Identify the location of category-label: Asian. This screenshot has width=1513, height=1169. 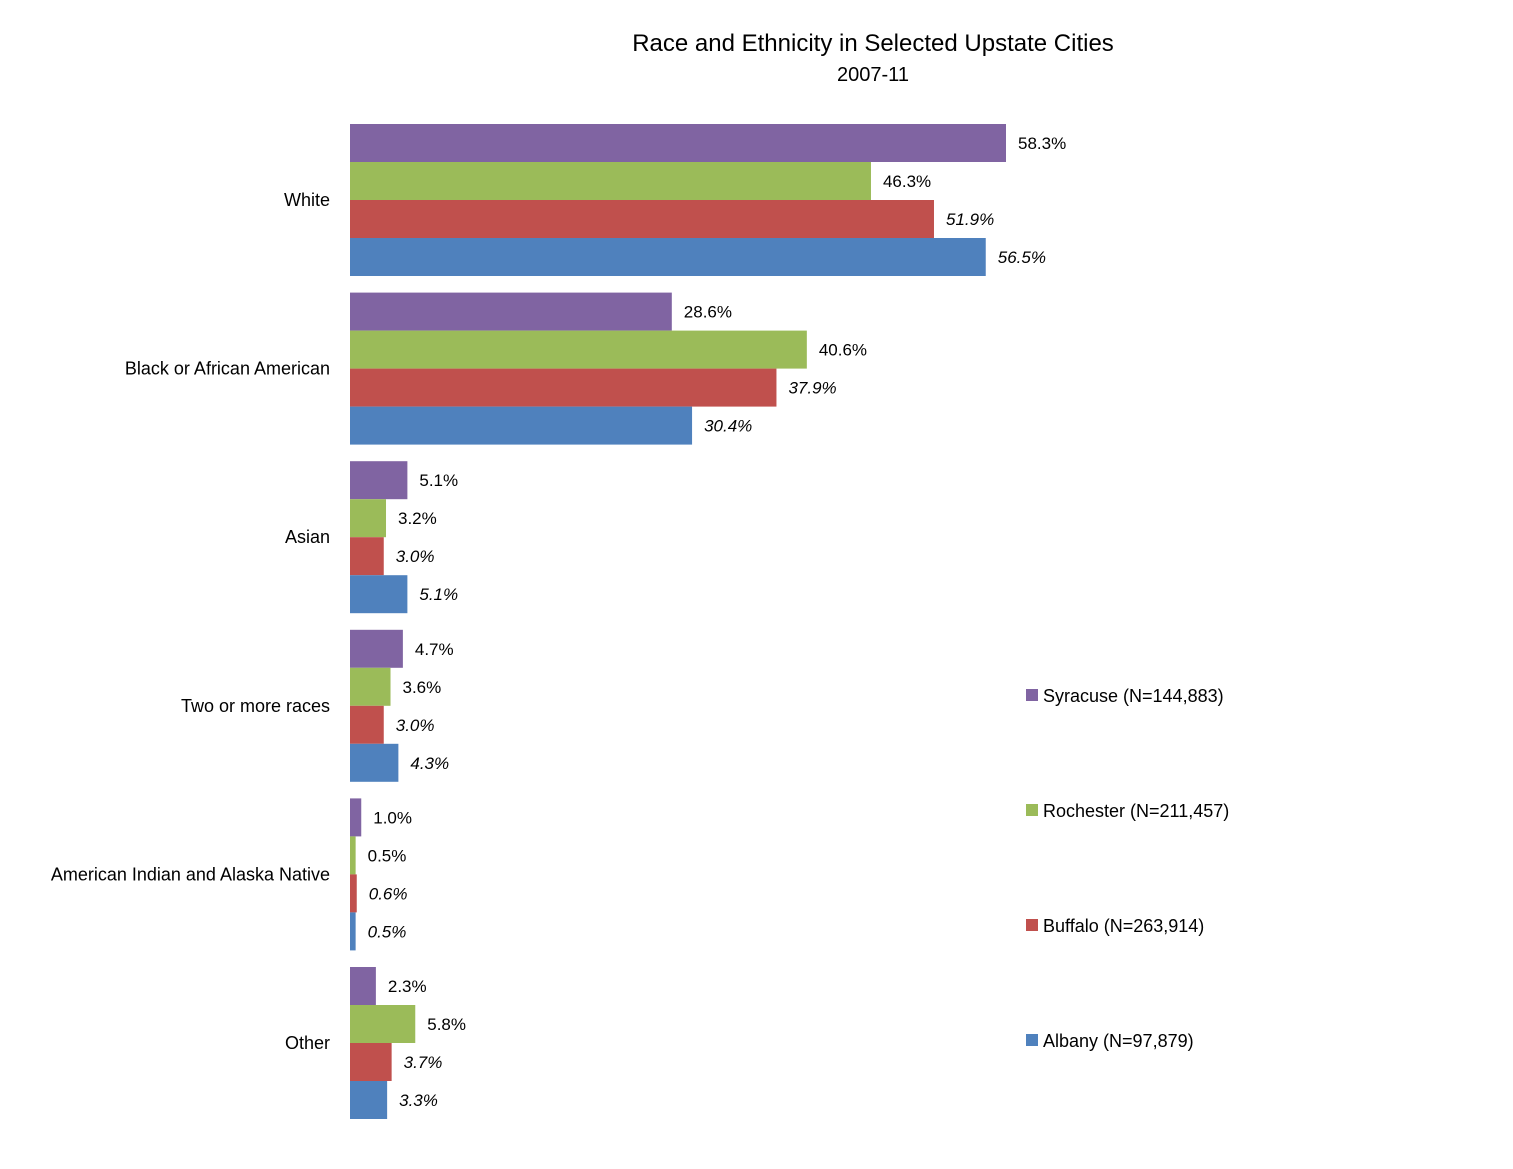
(307, 537).